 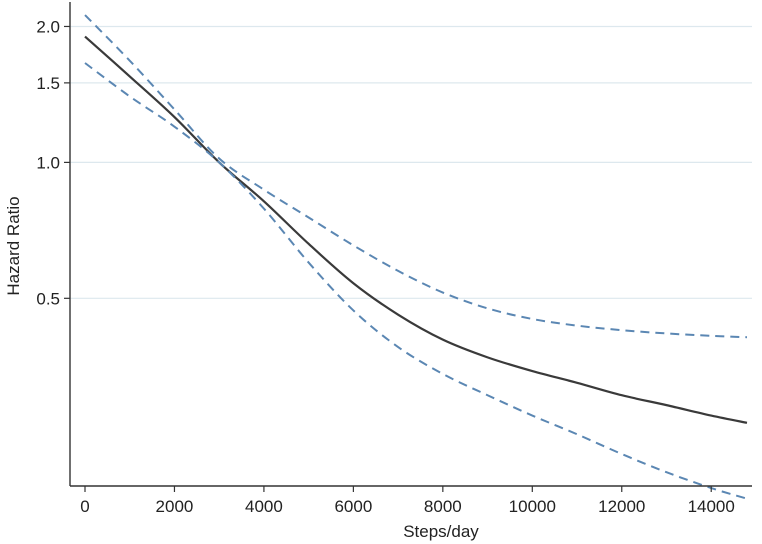 What do you see at coordinates (532, 506) in the screenshot?
I see `x-tick-label-5: 10000` at bounding box center [532, 506].